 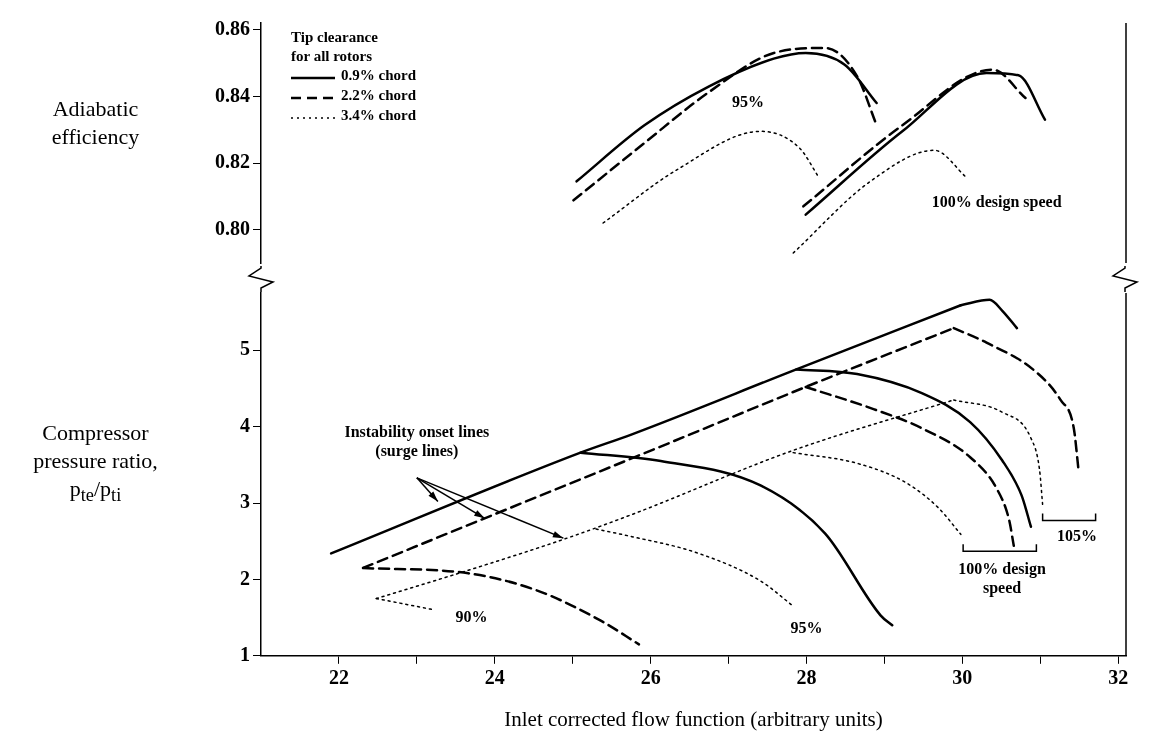 I want to click on x-tick-label: 32, so click(x=1118, y=676).